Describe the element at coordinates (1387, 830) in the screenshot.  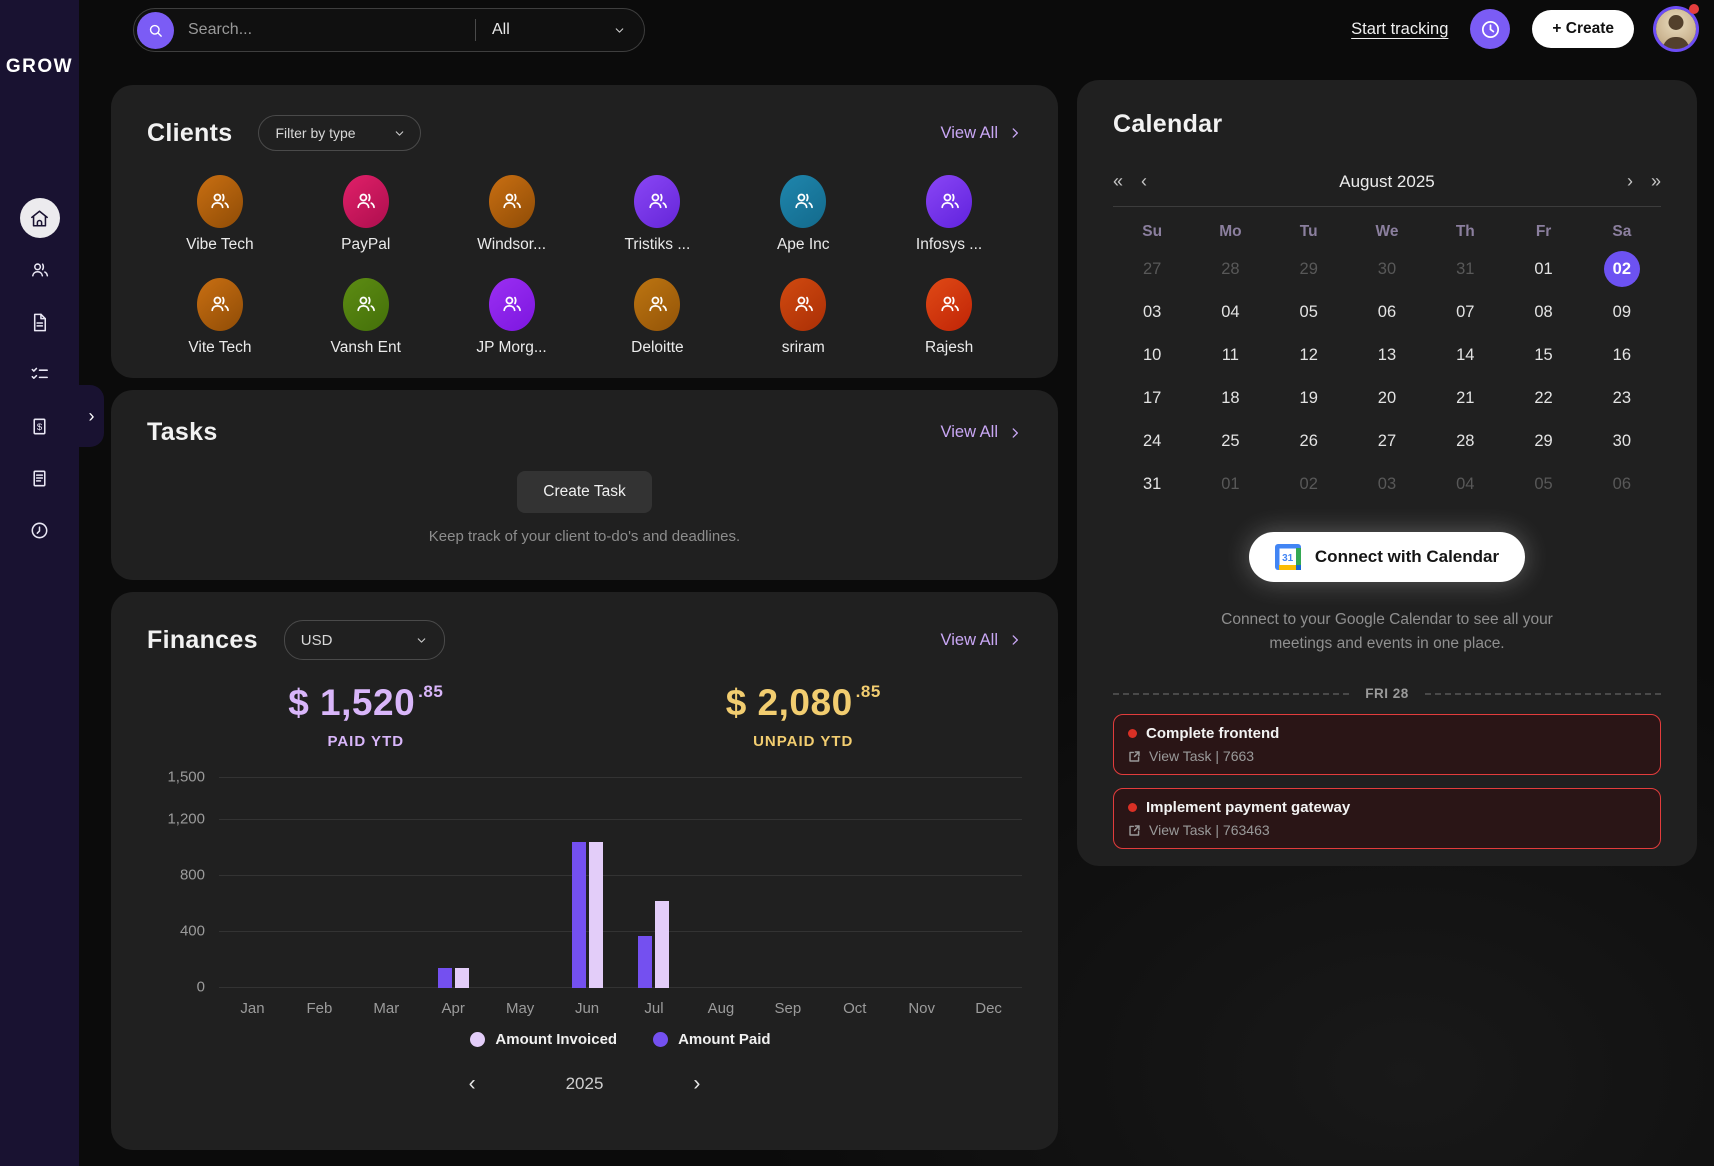
I see `view-task-link: View Task | 763463` at that location.